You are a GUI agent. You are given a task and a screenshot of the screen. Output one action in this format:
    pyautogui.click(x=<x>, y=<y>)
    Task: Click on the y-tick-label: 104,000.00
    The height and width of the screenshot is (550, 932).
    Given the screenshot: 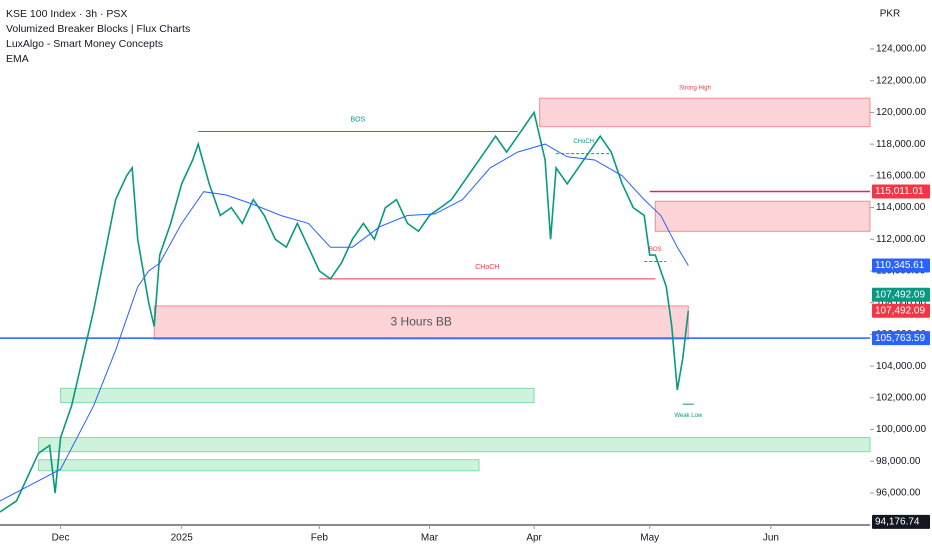 What is the action you would take?
    pyautogui.click(x=901, y=366)
    